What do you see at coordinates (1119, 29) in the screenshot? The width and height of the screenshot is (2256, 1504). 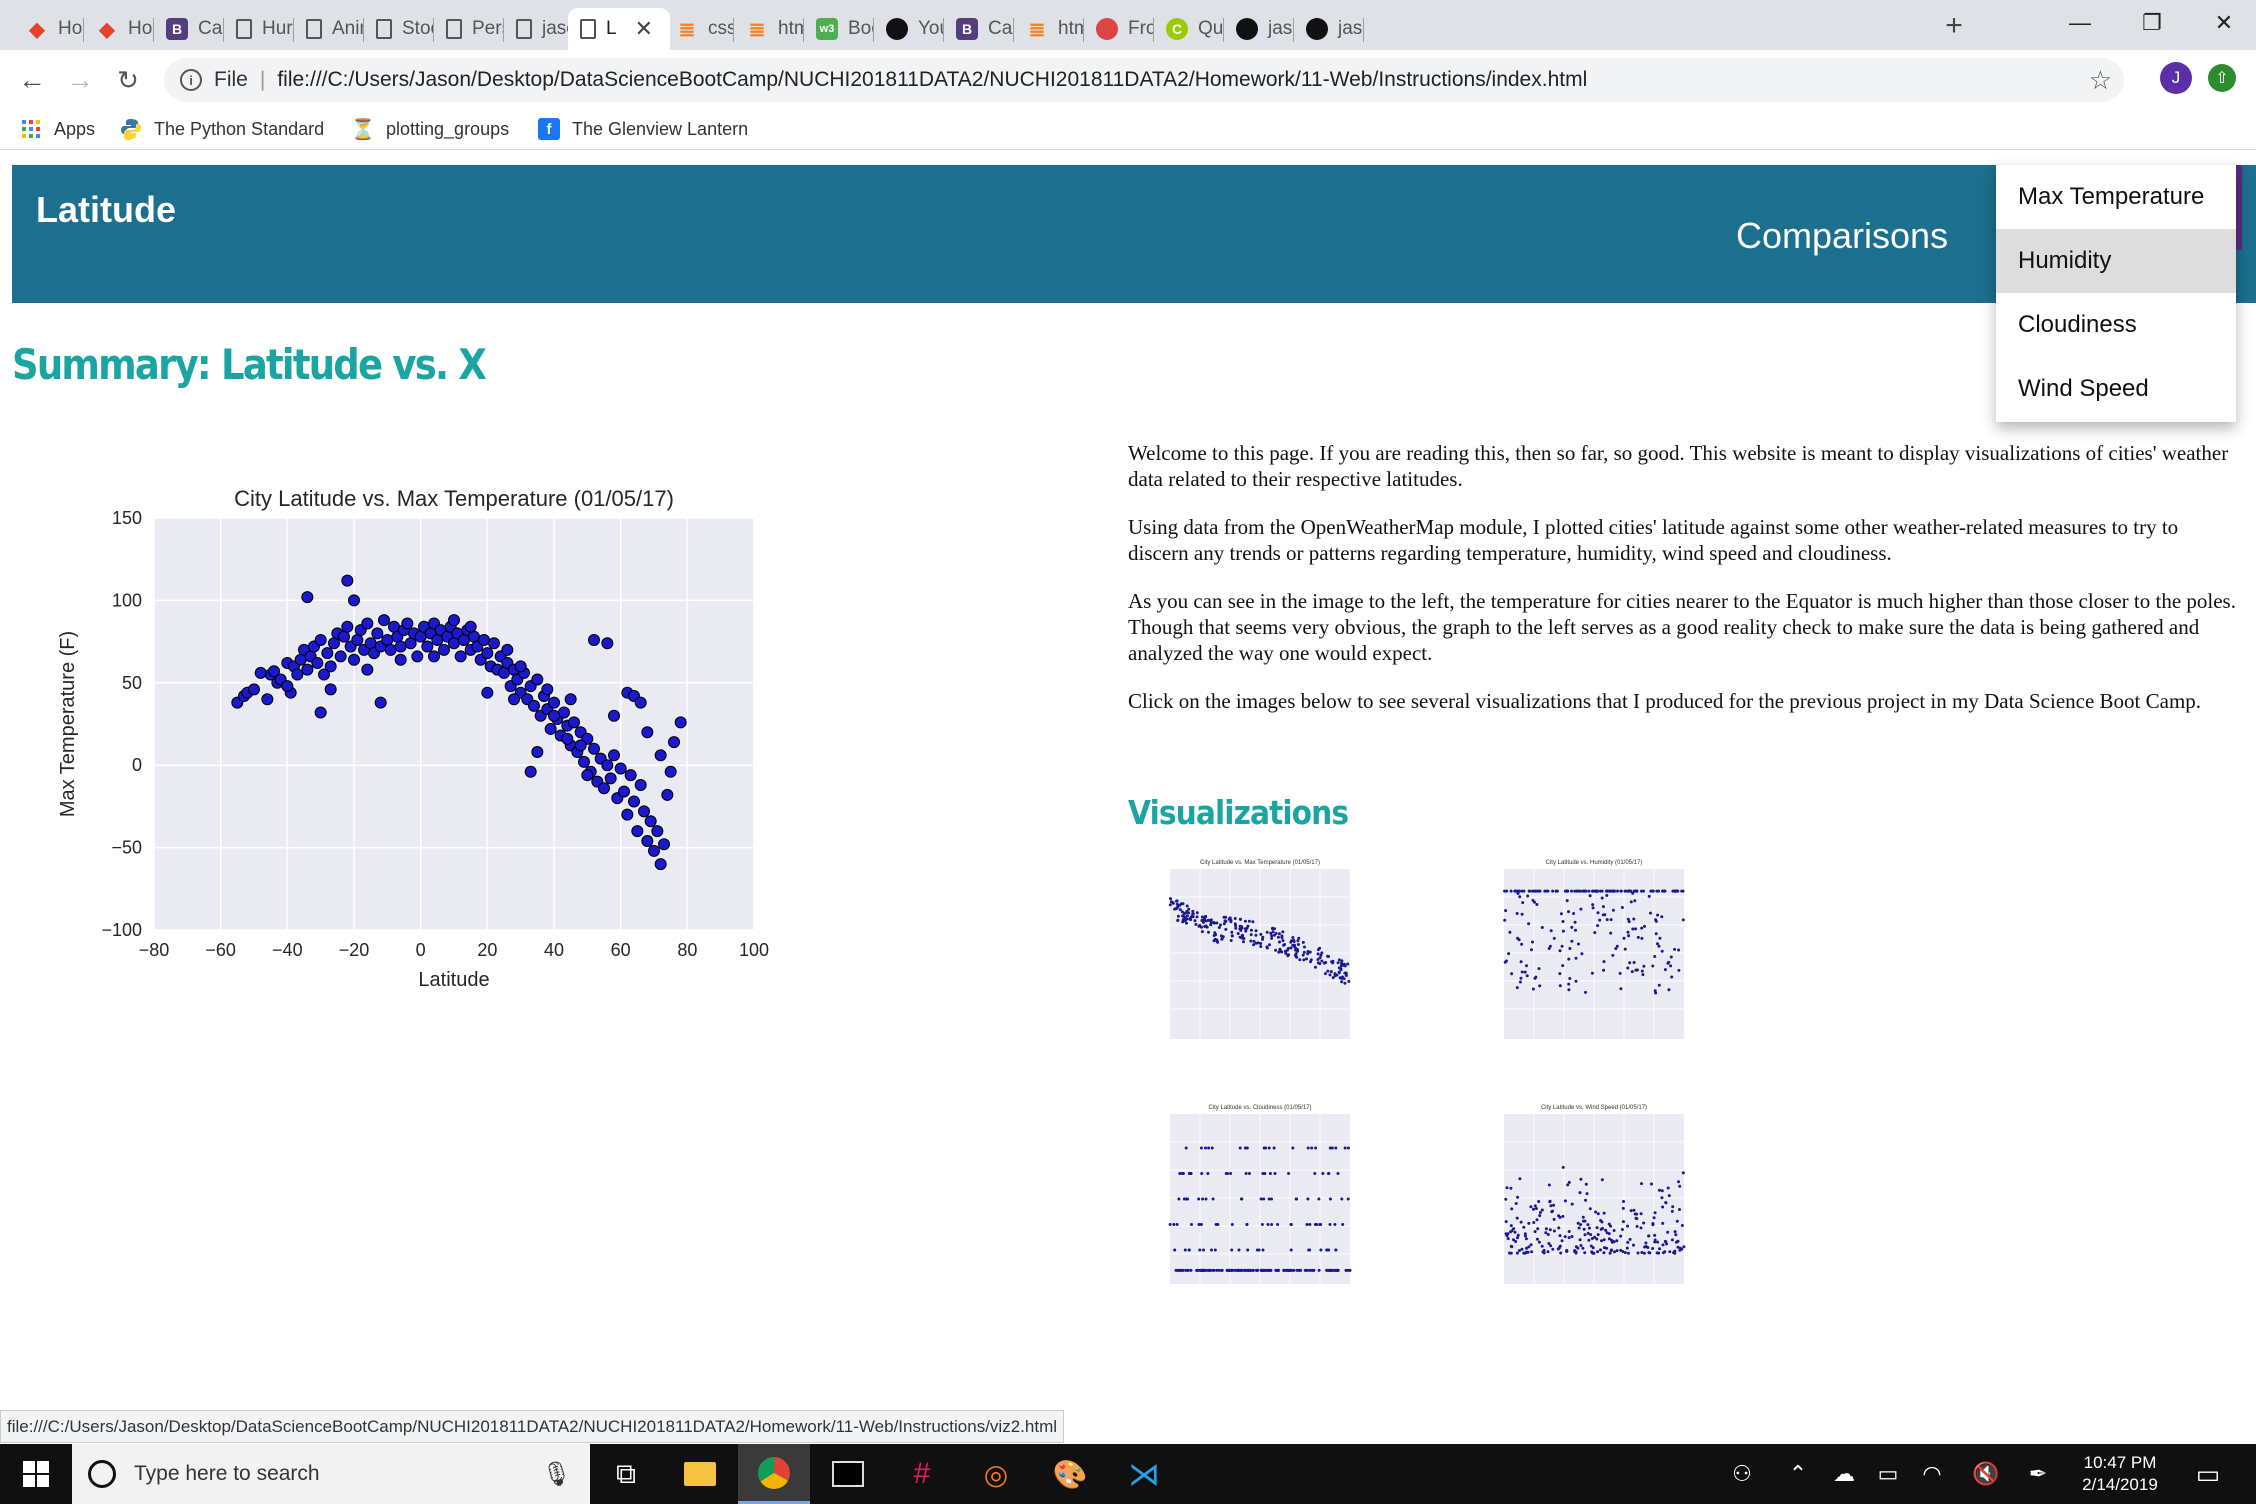 I see `browser-tab: From` at bounding box center [1119, 29].